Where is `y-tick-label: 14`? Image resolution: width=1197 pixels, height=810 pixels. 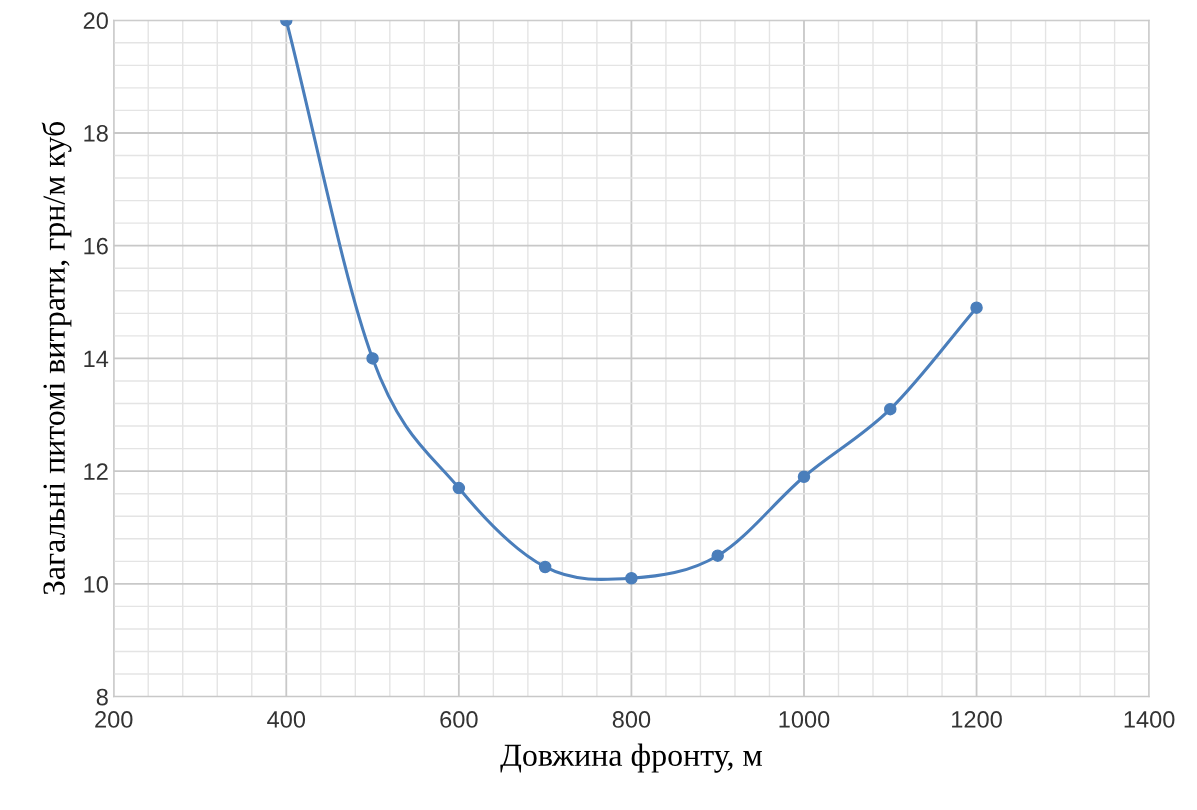 y-tick-label: 14 is located at coordinates (96, 358).